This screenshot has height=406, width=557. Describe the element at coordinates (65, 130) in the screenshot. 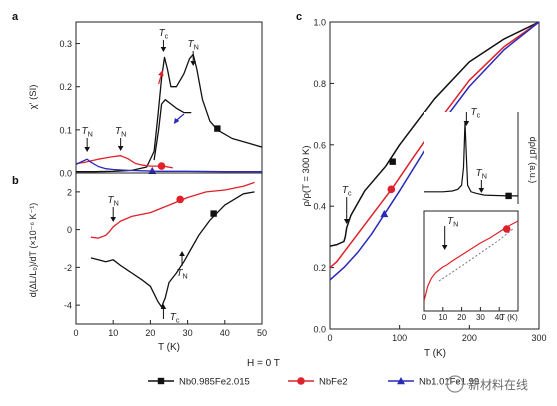

I see `y-tick-label: 0.1` at that location.